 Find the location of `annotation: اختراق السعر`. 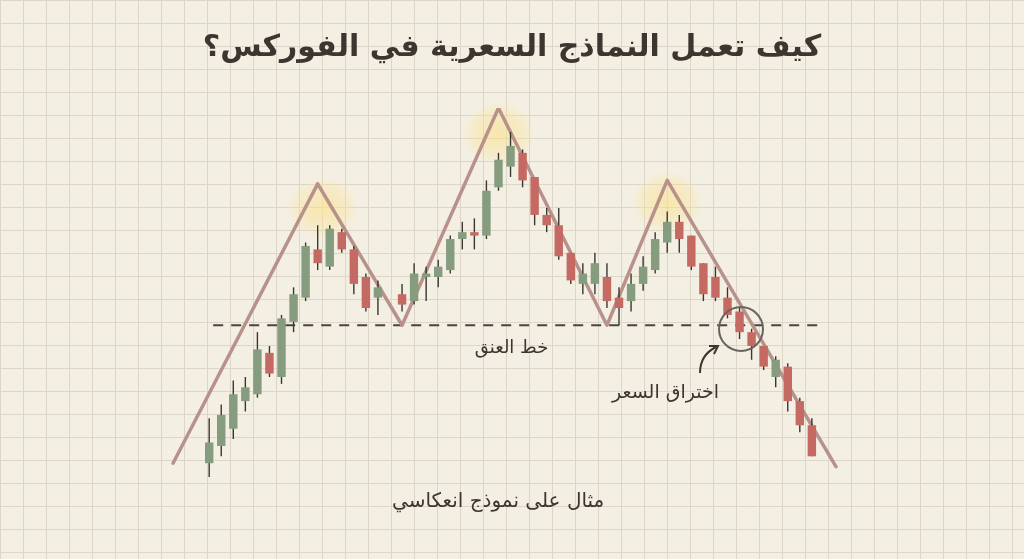

annotation: اختراق السعر is located at coordinates (665, 391).